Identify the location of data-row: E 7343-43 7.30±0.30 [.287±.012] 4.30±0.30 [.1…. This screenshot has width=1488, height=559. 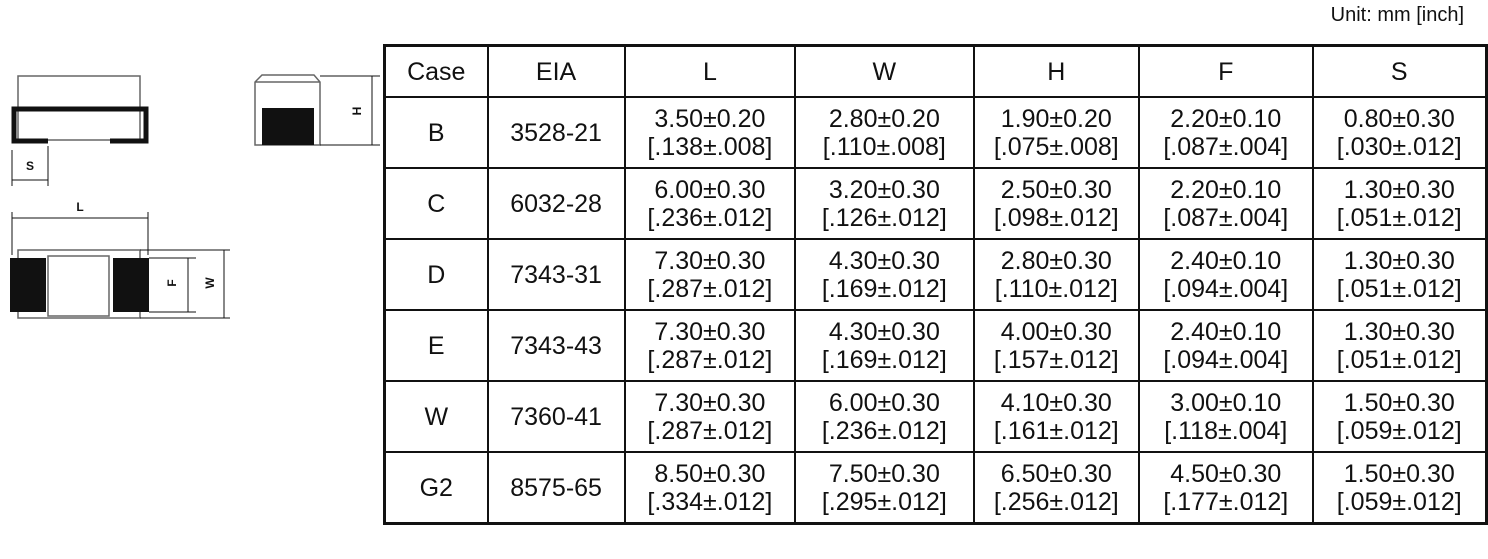
(935, 345).